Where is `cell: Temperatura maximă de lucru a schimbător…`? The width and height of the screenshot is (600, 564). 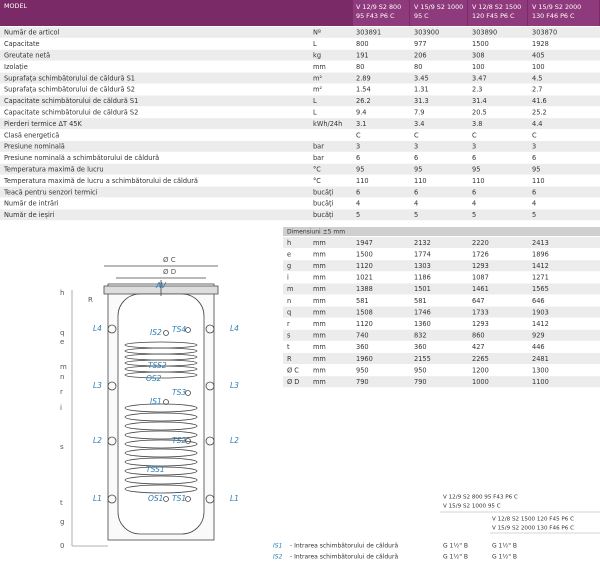
cell: Temperatura maximă de lucru a schimbător… is located at coordinates (100, 181).